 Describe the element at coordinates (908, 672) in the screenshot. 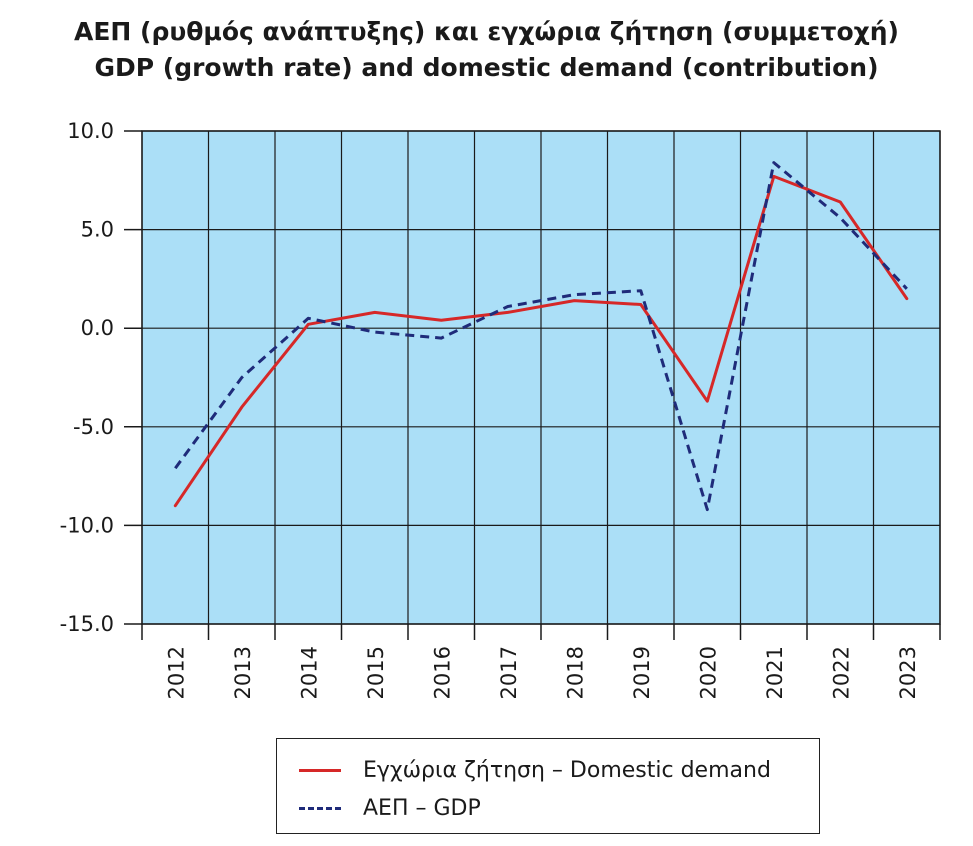

I see `x-tick-label: 2023` at that location.